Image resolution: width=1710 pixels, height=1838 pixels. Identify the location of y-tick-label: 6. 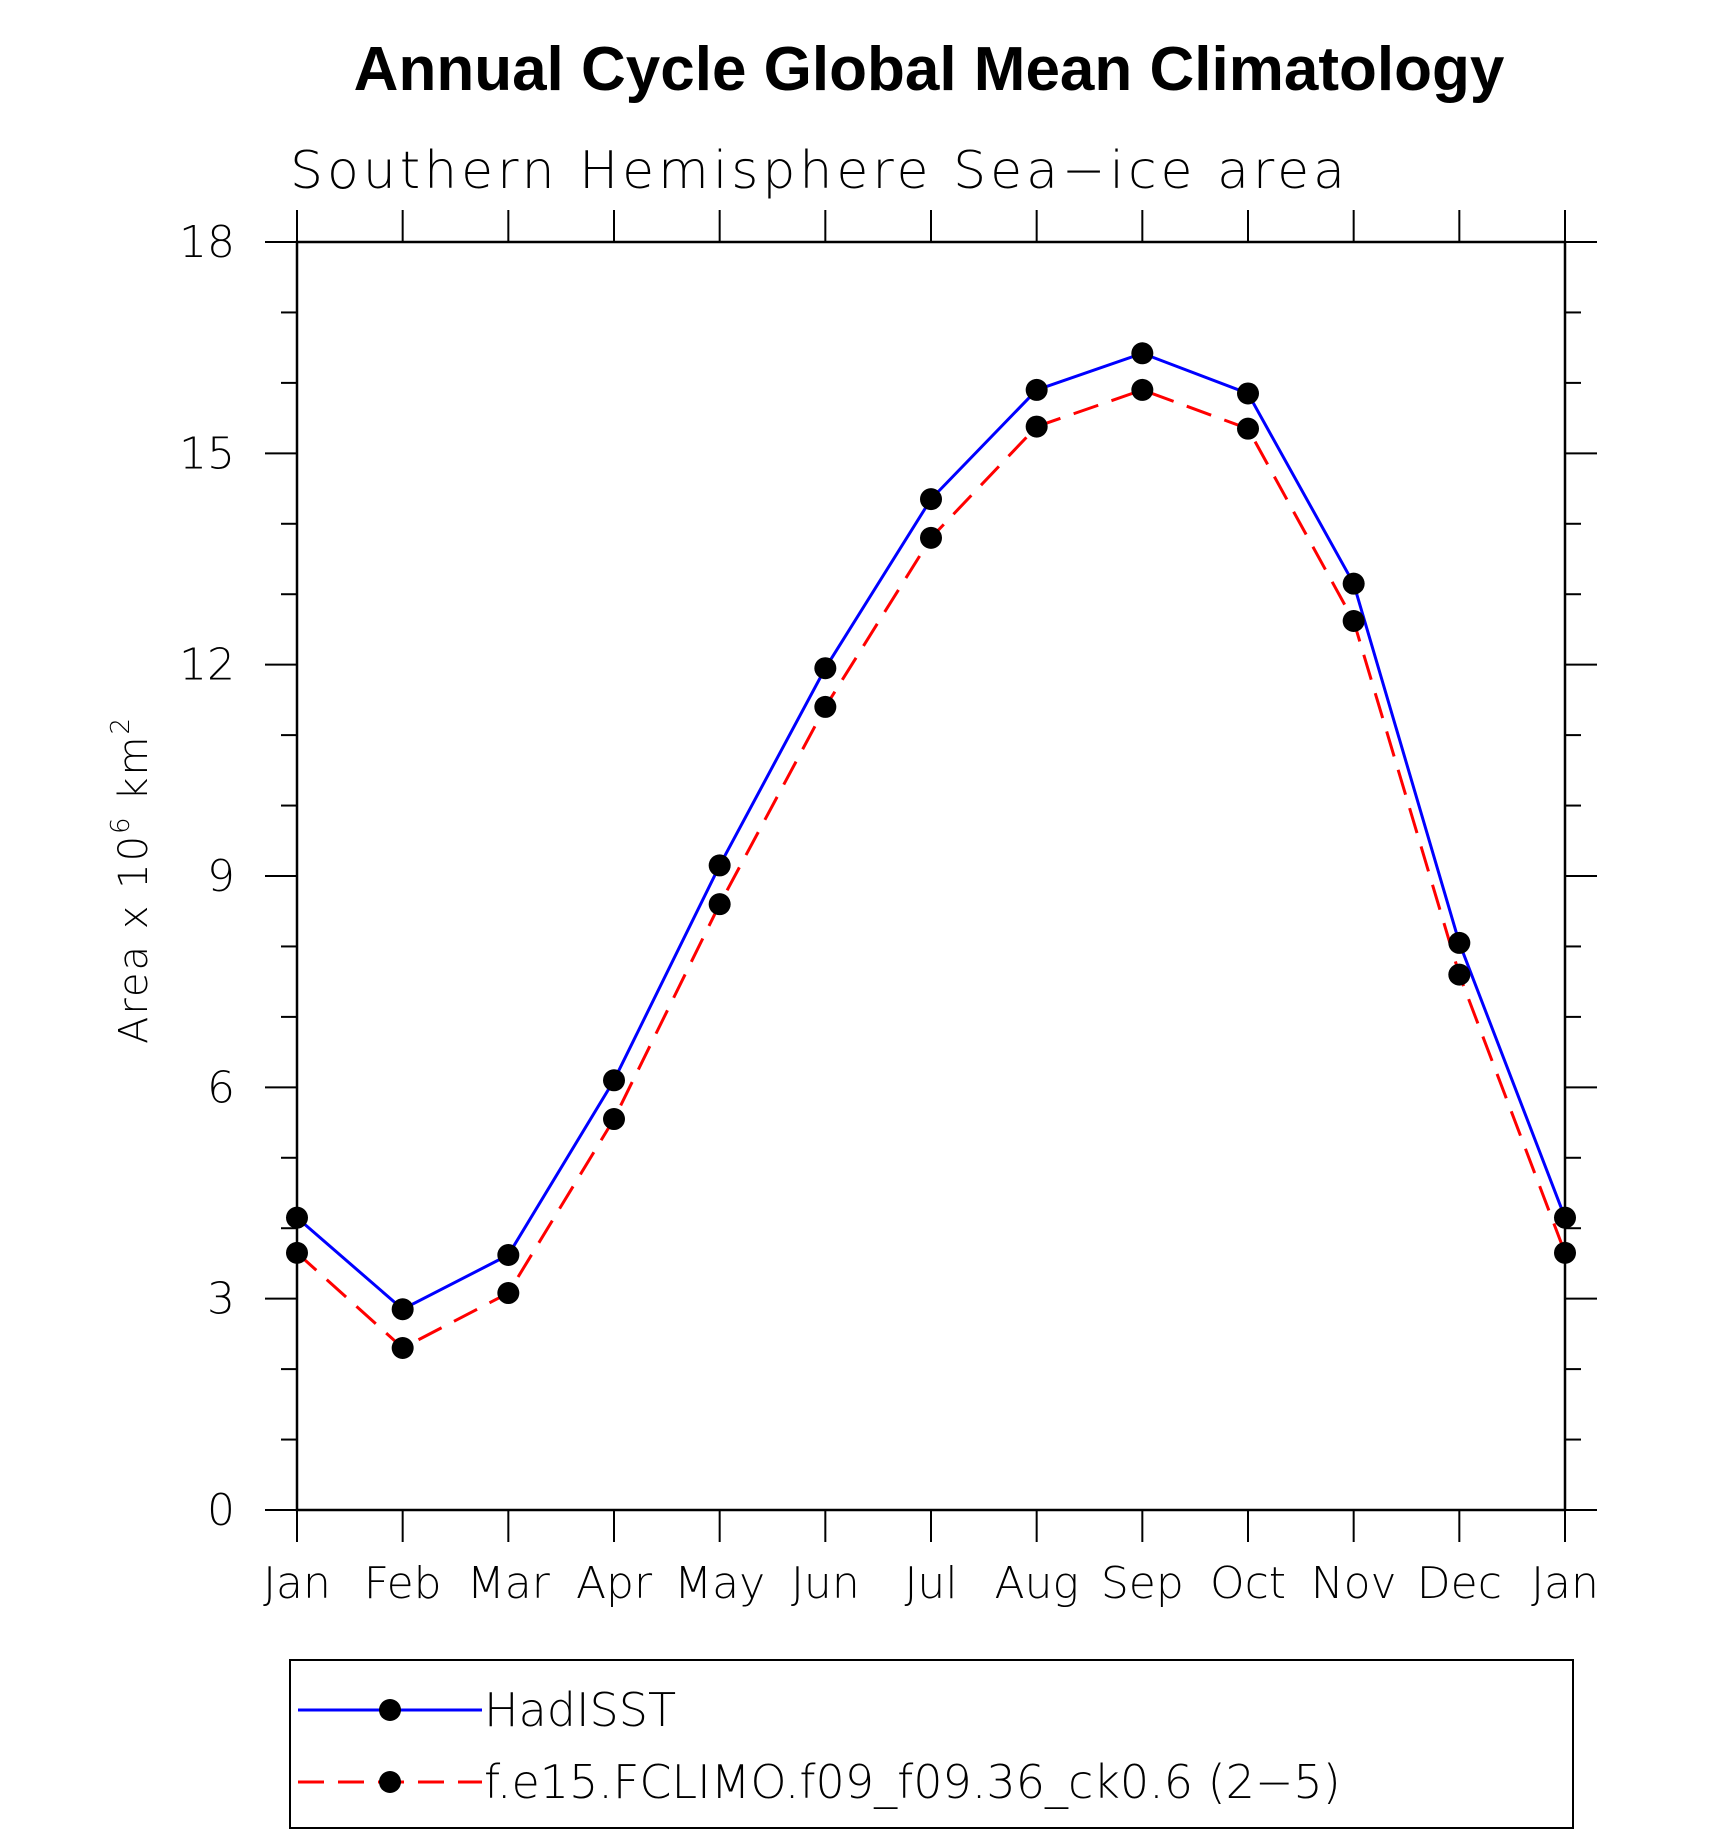
(221, 1087).